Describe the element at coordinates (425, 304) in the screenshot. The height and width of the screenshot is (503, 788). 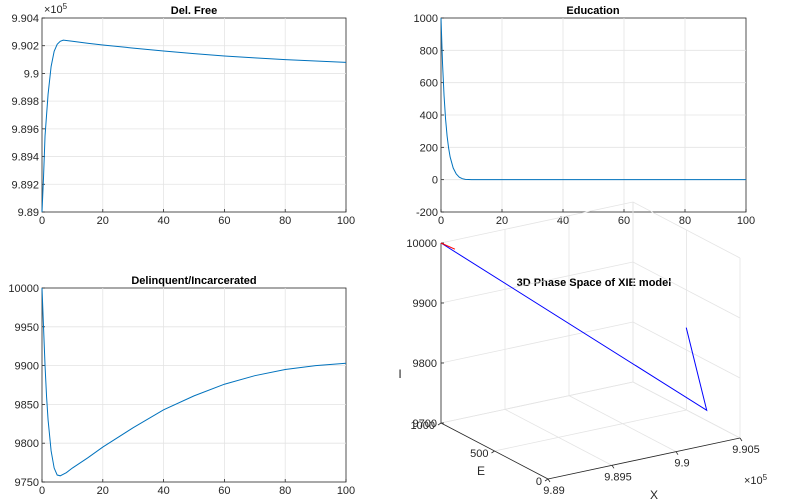
I see `phase-space-z-tick-label: 9900` at that location.